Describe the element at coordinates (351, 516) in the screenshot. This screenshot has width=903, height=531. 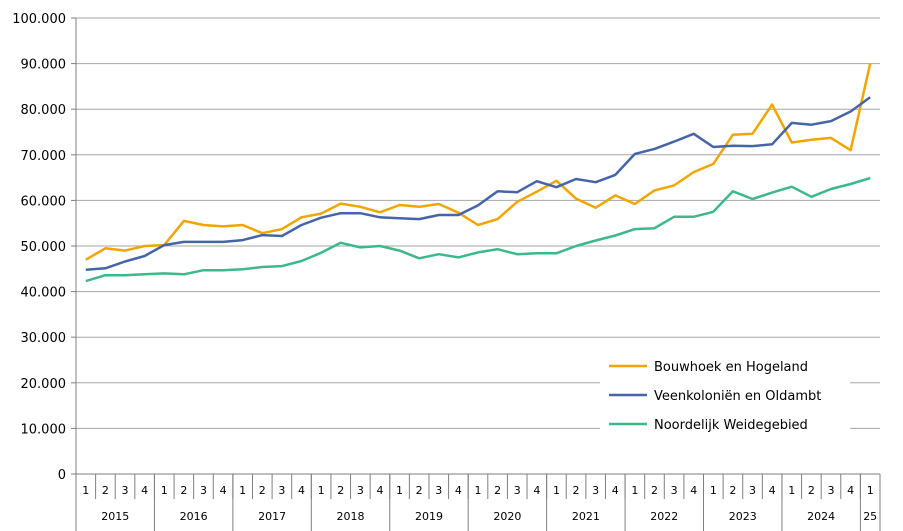
I see `year-label: 2018` at that location.